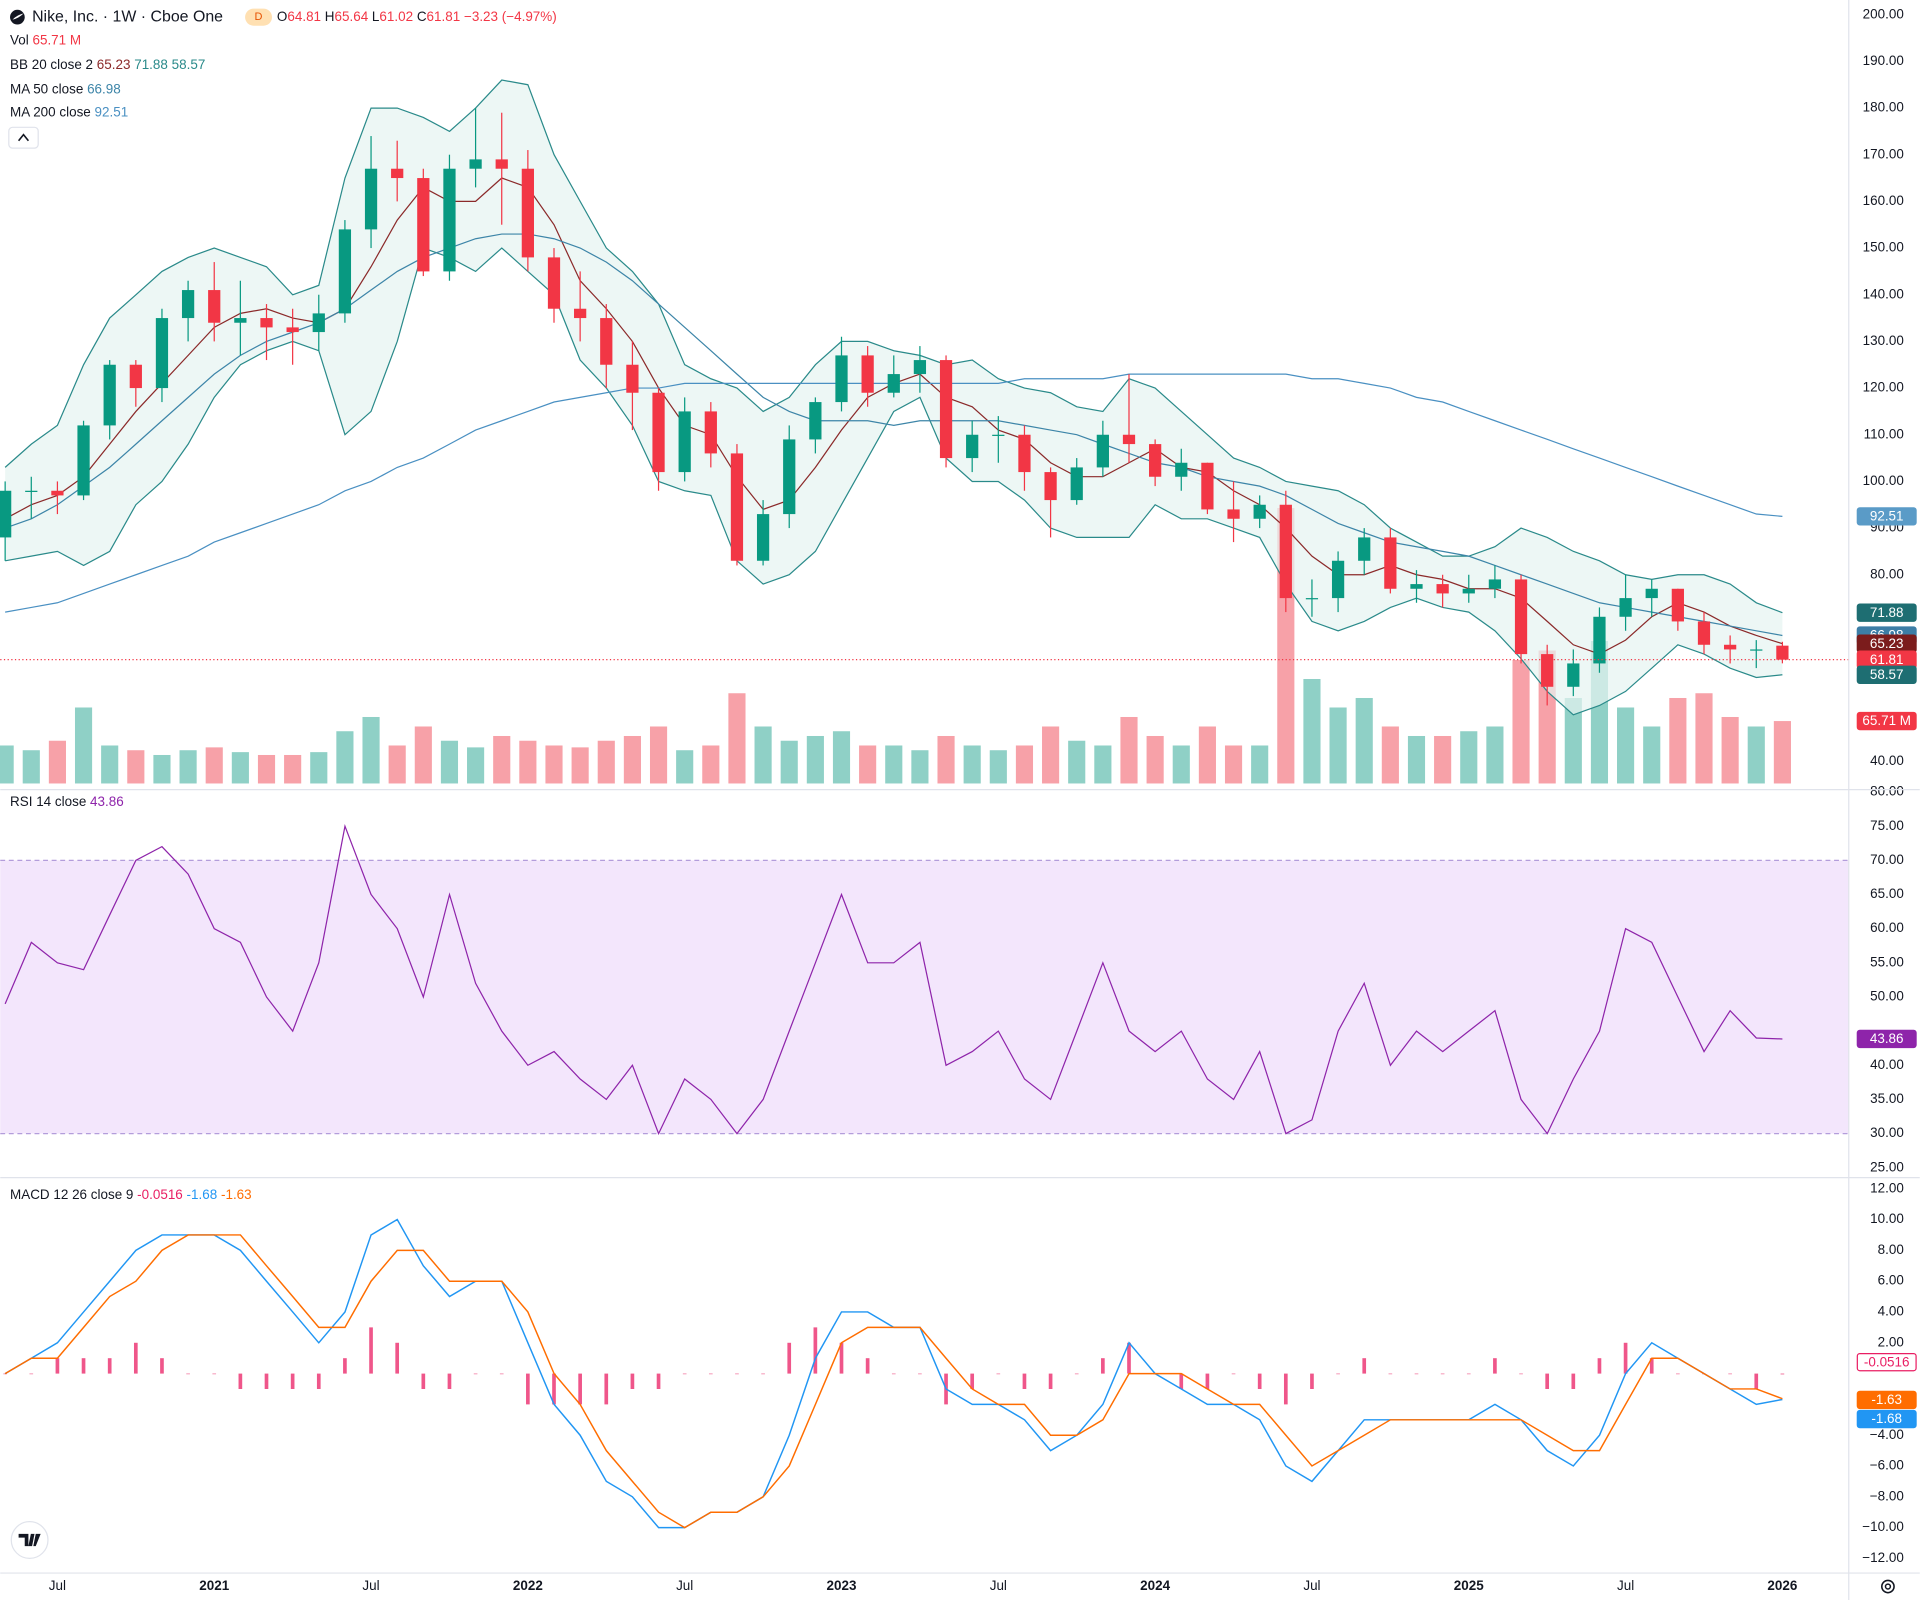 The image size is (1920, 1605). I want to click on ohlc-label: C, so click(422, 16).